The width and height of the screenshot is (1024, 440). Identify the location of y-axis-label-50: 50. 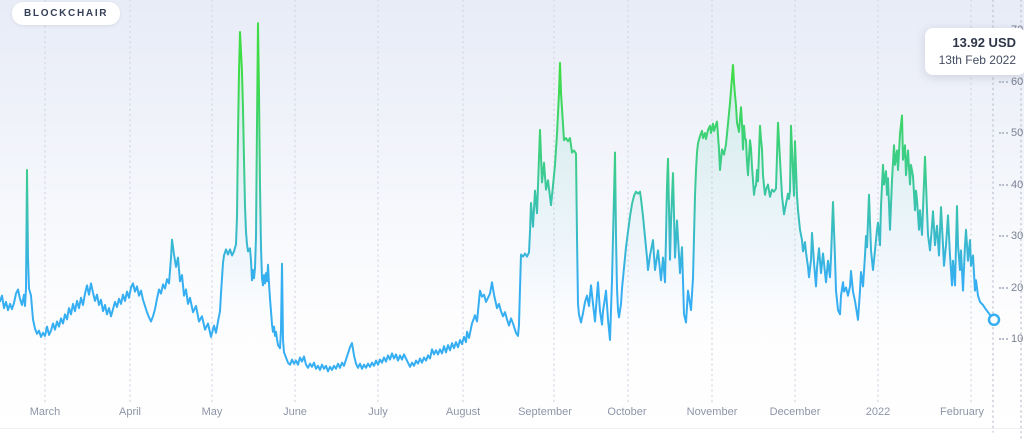
(1011, 133).